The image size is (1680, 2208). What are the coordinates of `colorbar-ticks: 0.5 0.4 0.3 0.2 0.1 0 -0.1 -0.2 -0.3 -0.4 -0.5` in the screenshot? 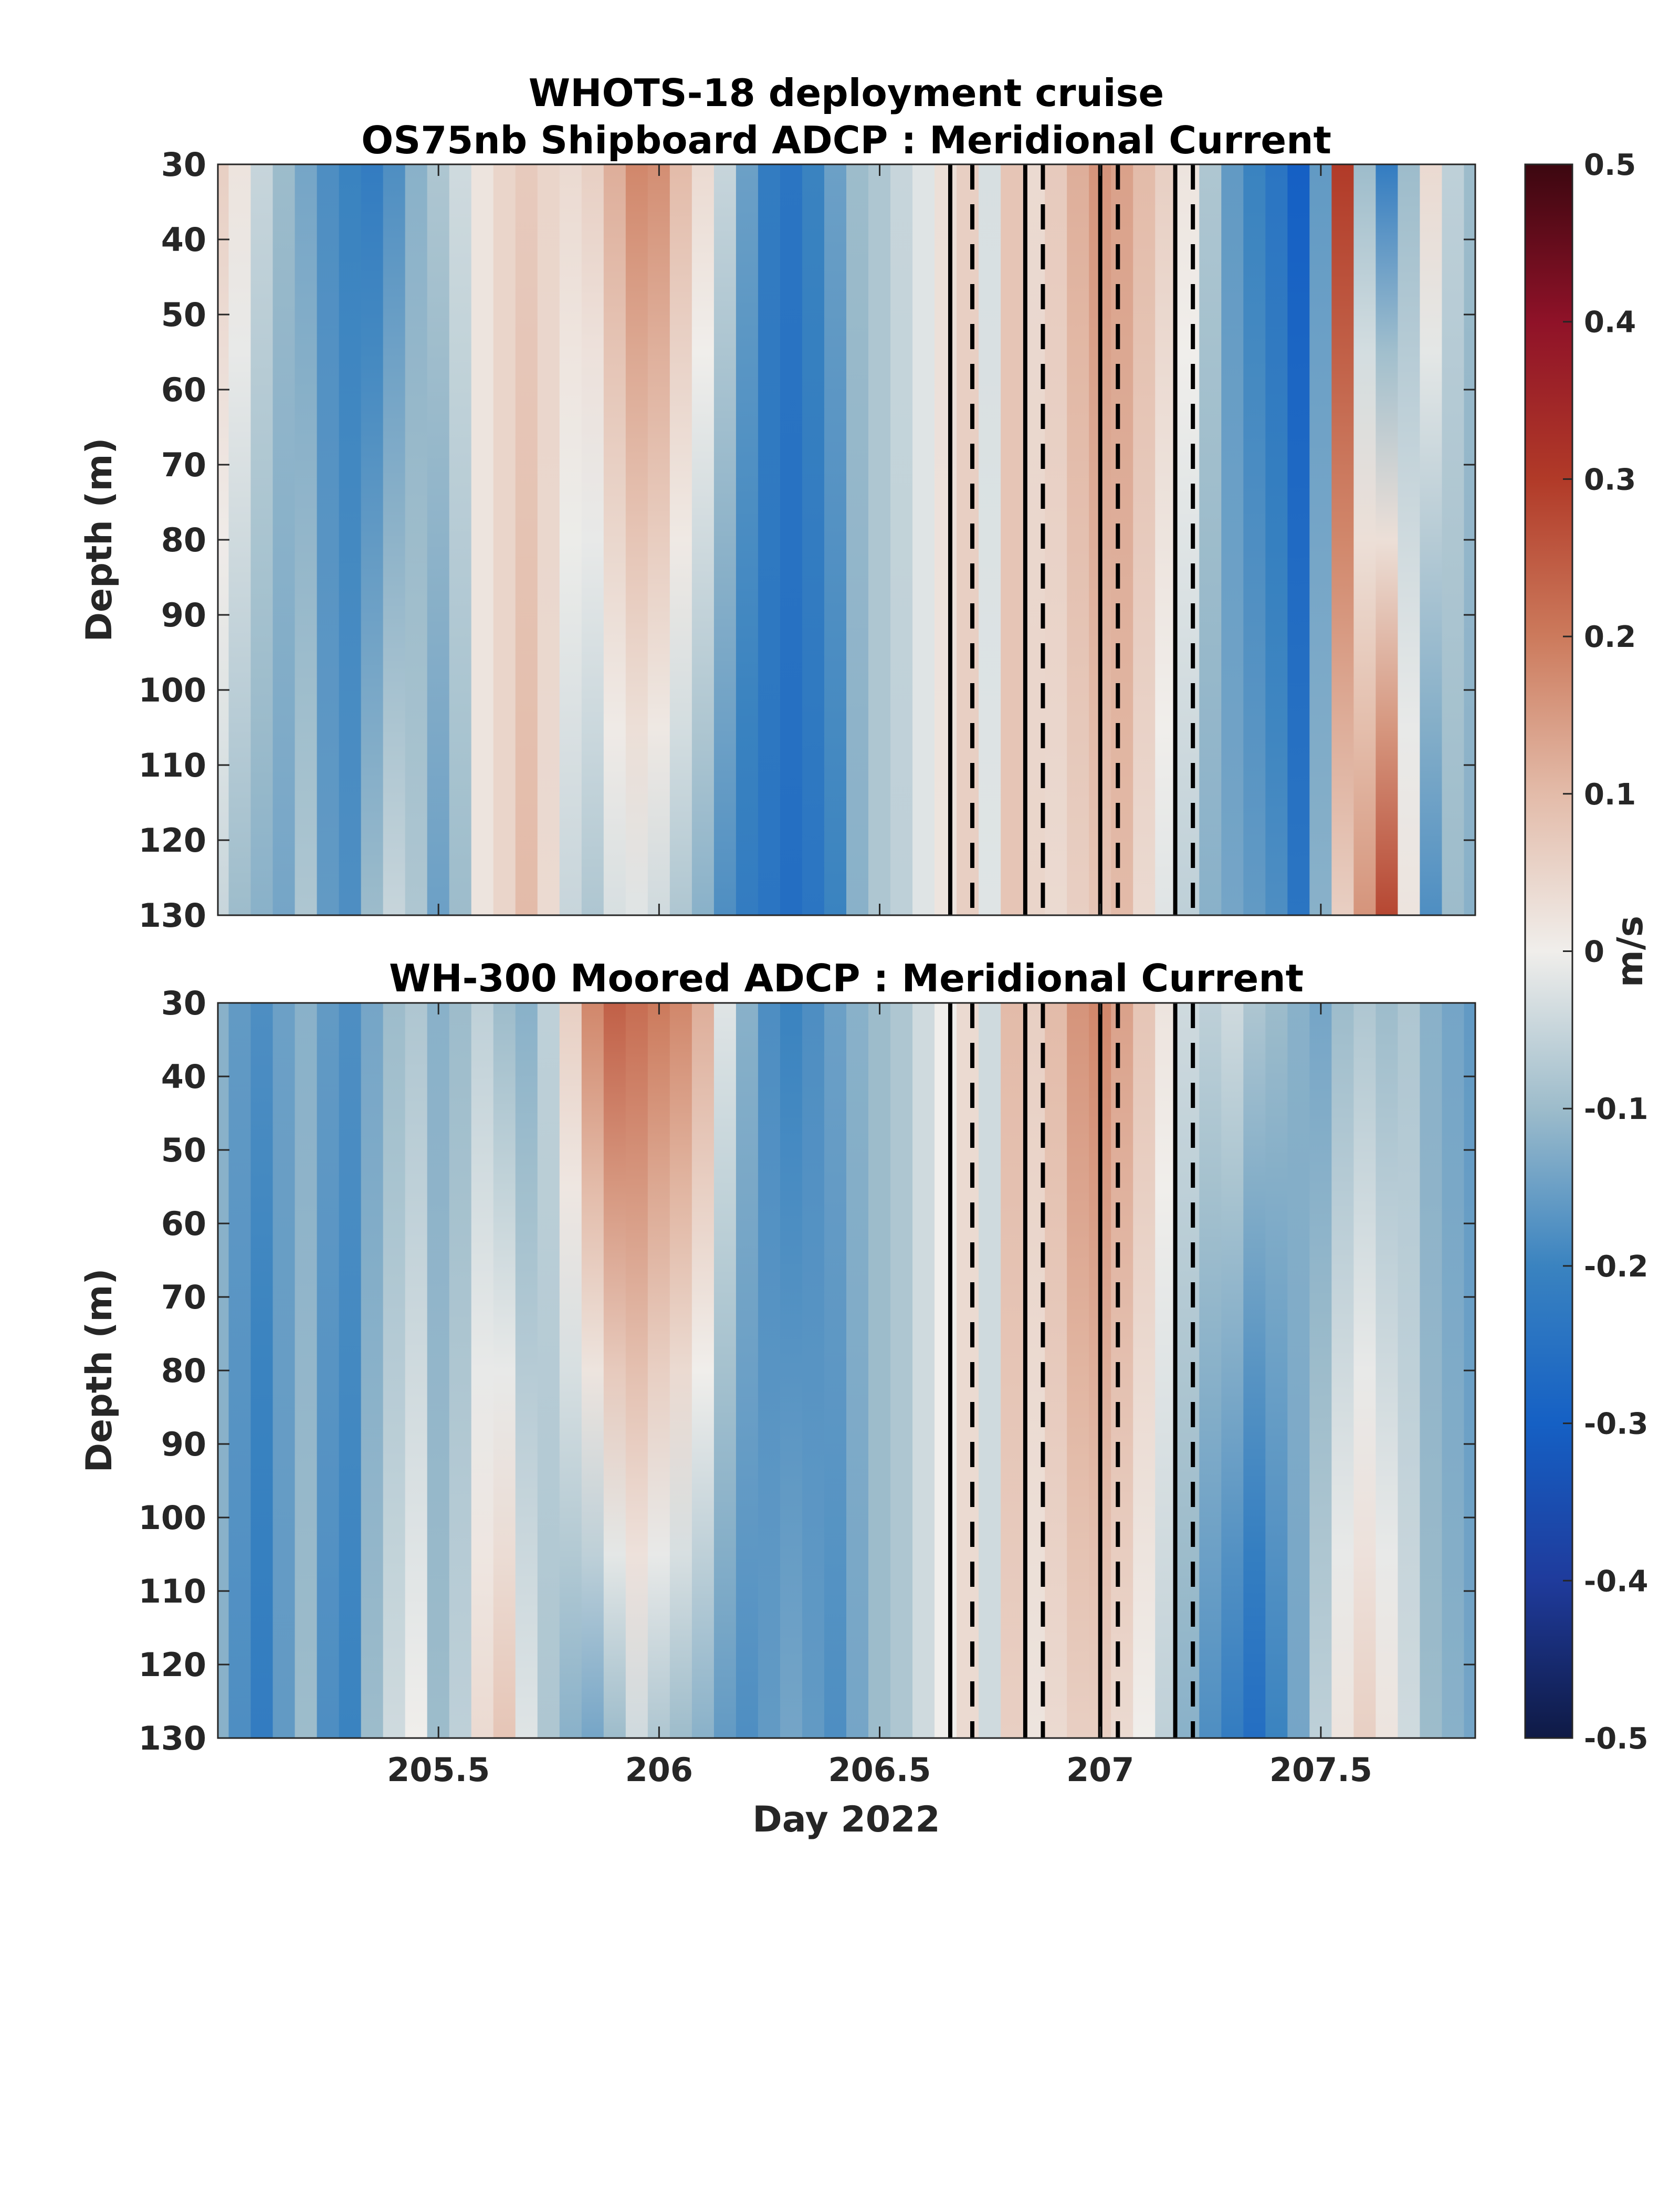 It's located at (1605, 952).